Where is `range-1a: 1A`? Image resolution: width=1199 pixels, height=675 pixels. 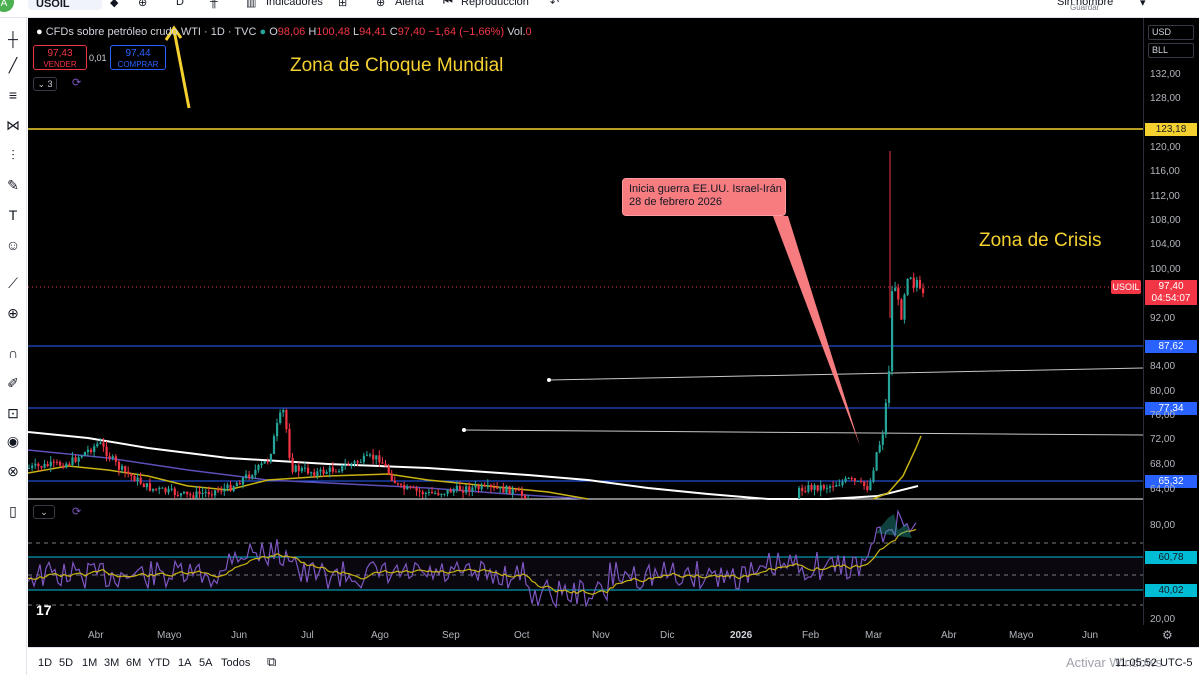 range-1a: 1A is located at coordinates (185, 663).